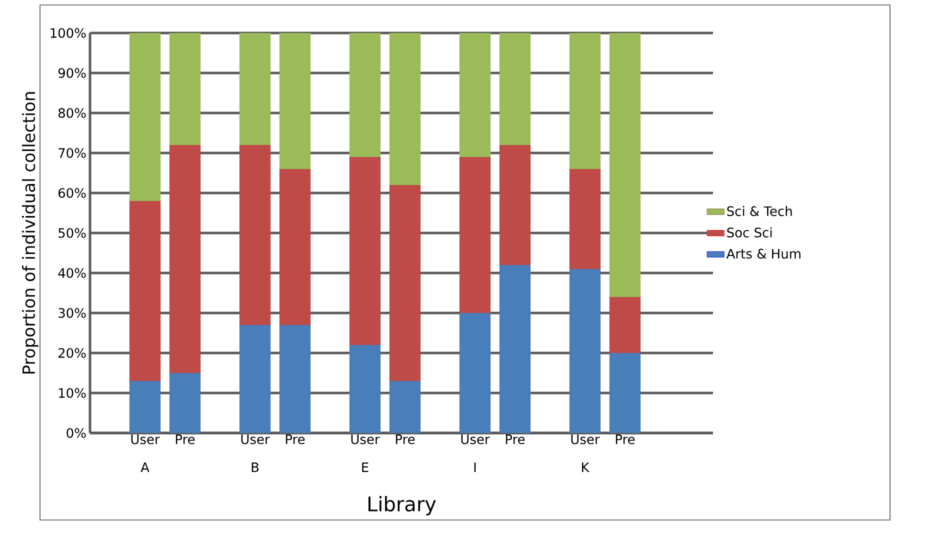 The image size is (931, 540). What do you see at coordinates (365, 467) in the screenshot?
I see `text: E` at bounding box center [365, 467].